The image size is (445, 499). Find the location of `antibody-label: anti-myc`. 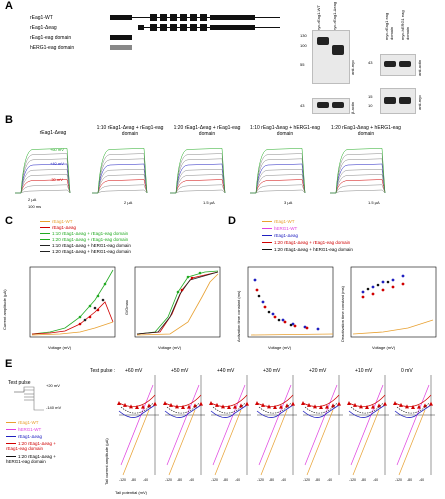

antibody-label: anti-myc is located at coordinates (419, 102).